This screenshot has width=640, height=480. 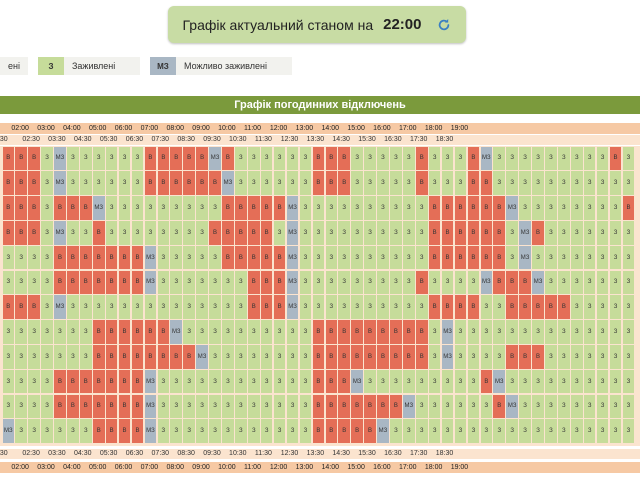 I want to click on half-hour-label: 10:30, so click(x=238, y=453).